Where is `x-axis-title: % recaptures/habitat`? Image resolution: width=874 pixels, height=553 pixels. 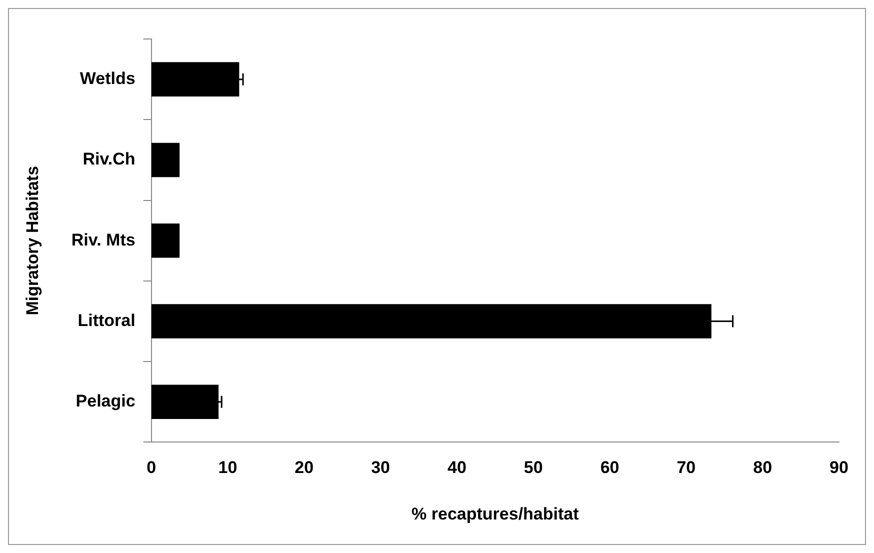 x-axis-title: % recaptures/habitat is located at coordinates (496, 514).